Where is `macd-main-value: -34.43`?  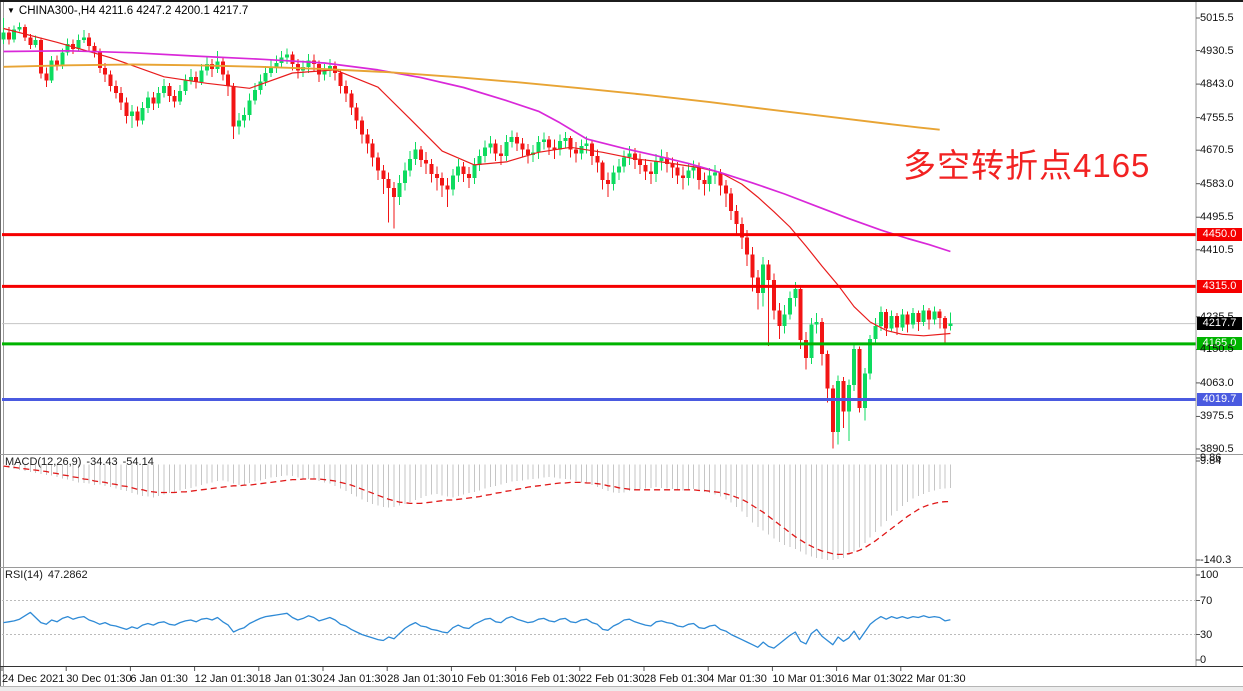 macd-main-value: -34.43 is located at coordinates (102, 462).